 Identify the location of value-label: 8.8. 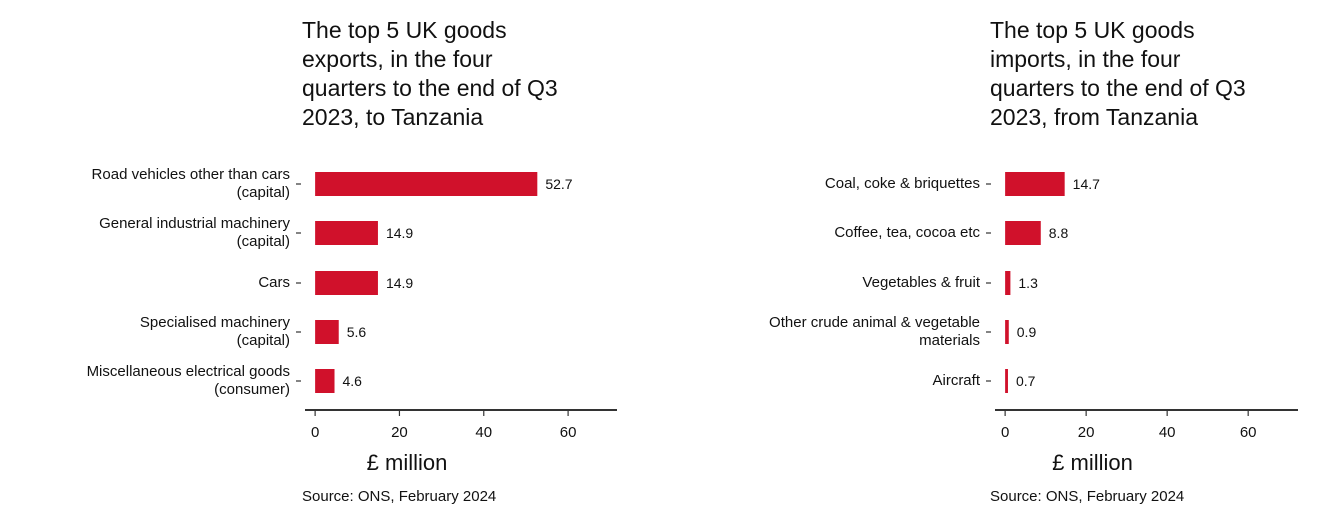
(1058, 233).